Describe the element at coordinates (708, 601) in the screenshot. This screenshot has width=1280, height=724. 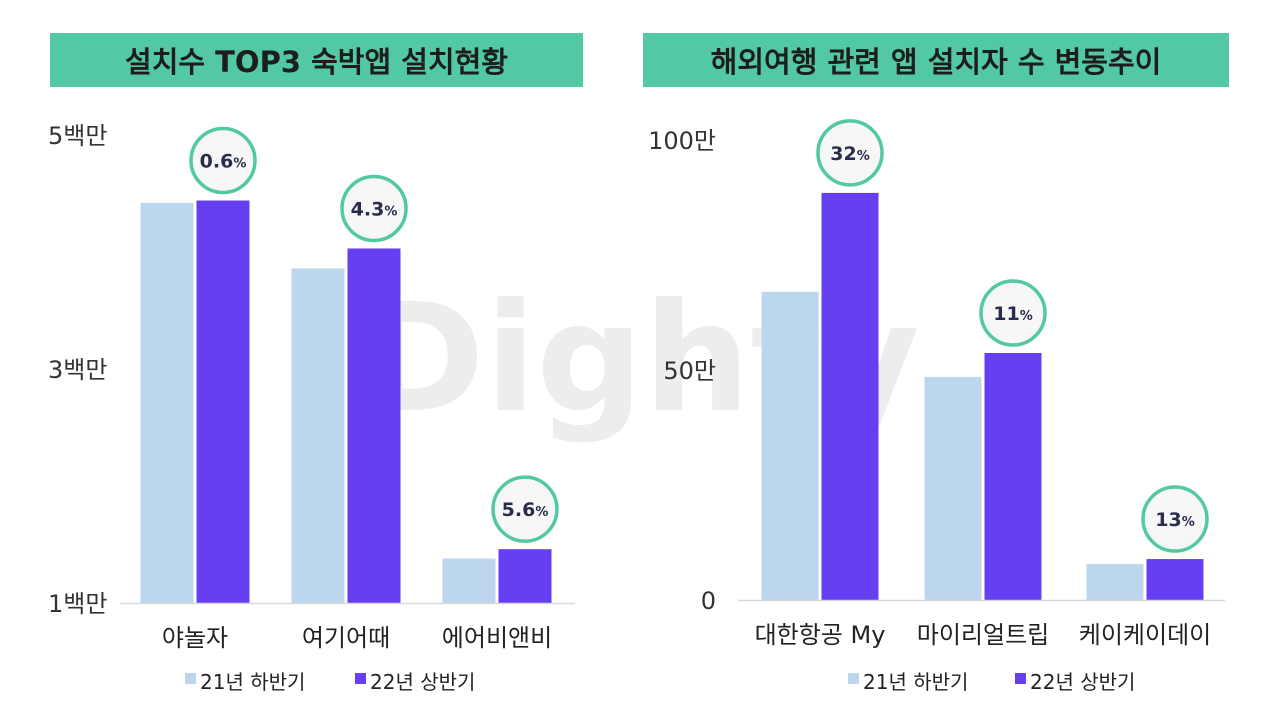
I see `y-tick-label: 0` at that location.